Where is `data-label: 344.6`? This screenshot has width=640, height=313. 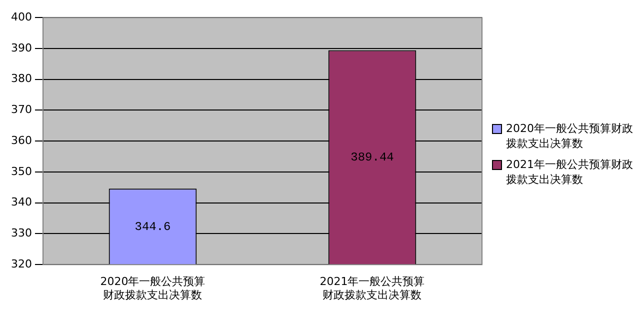 data-label: 344.6 is located at coordinates (152, 227).